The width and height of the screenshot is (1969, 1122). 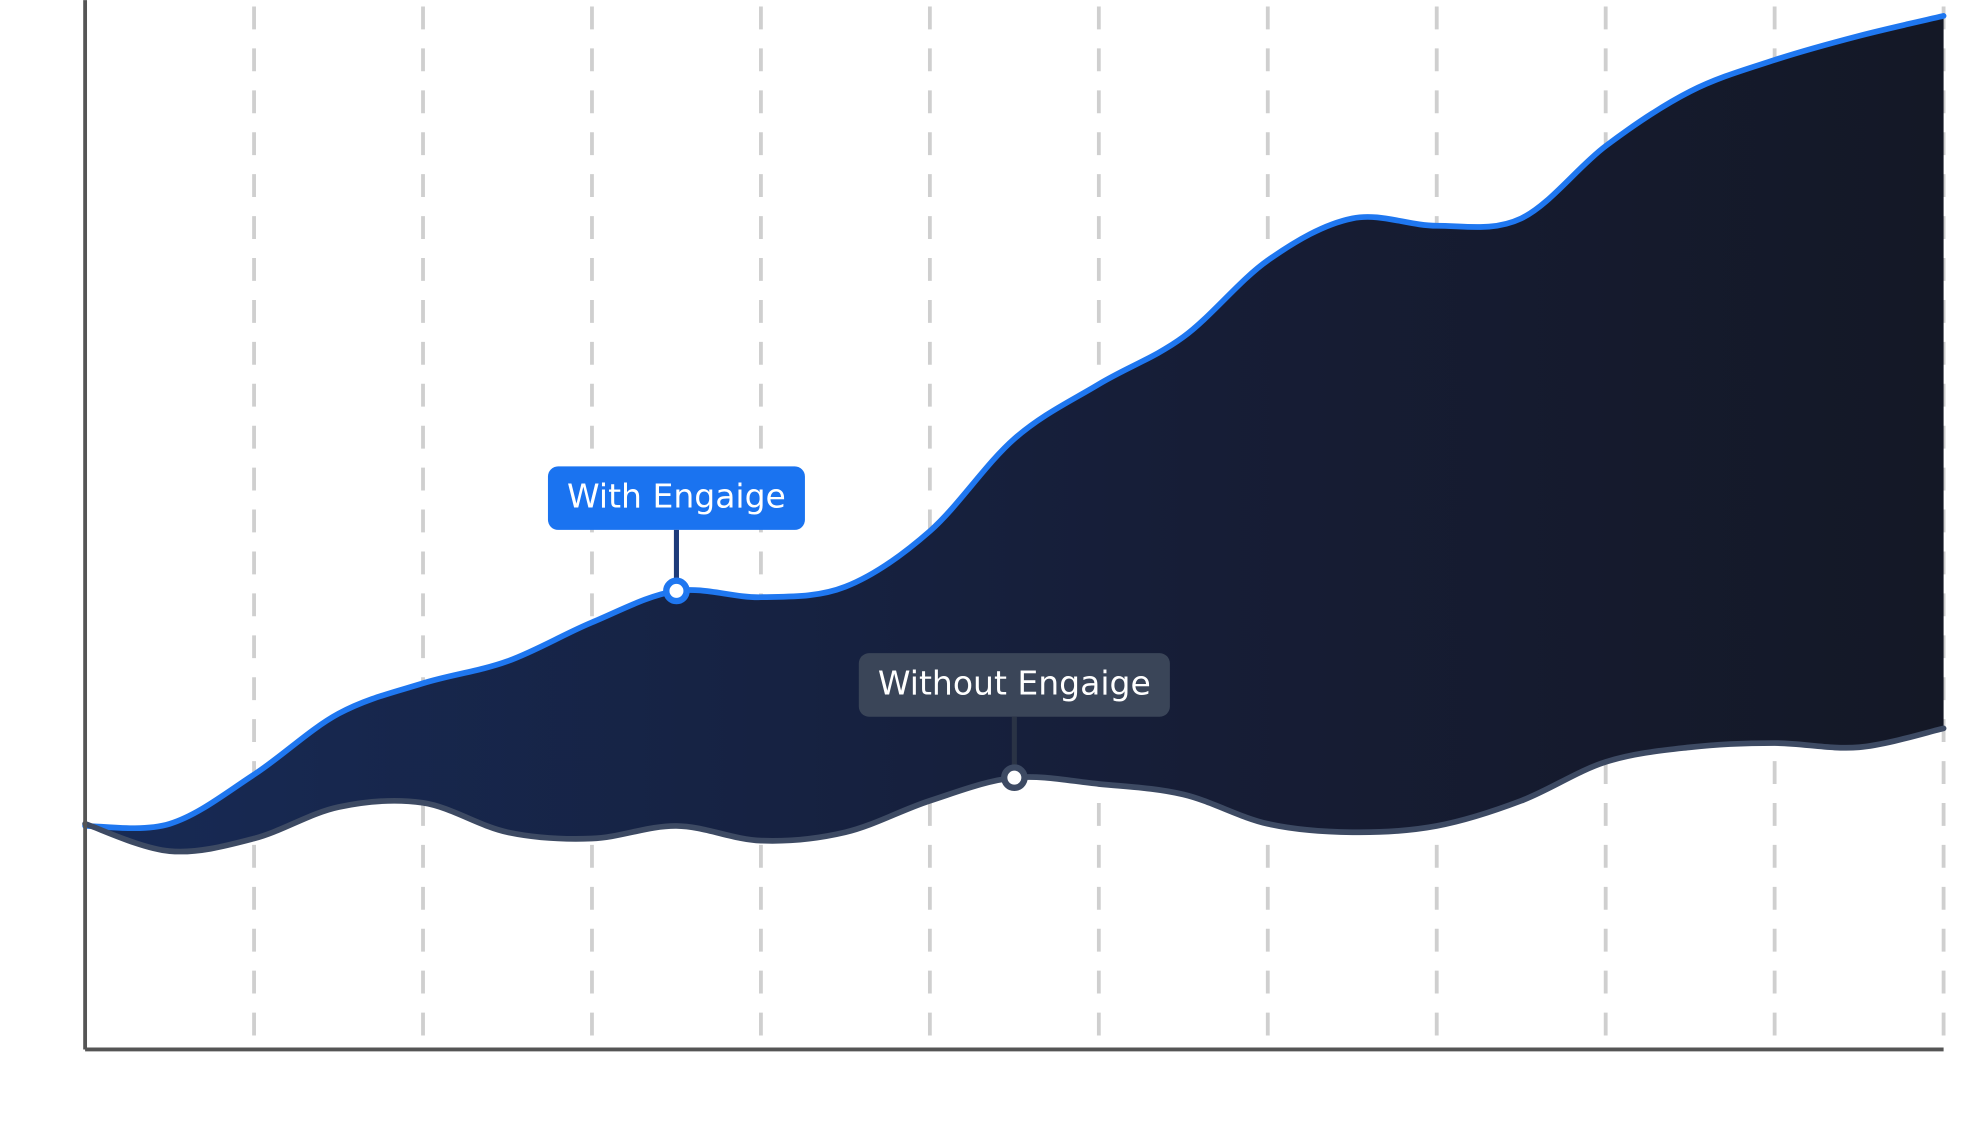 I want to click on annotation-label: Without Engaige, so click(x=1014, y=682).